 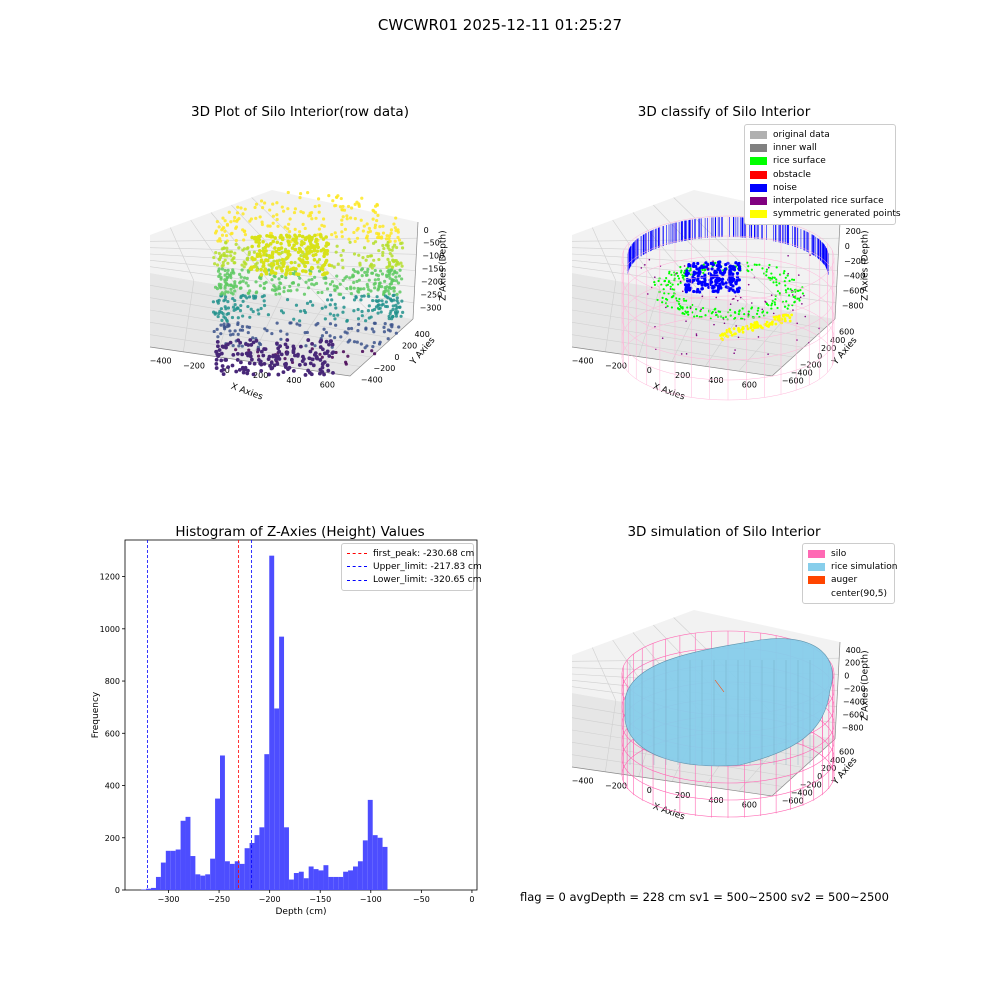 I want to click on legend-label: obstacle, so click(x=792, y=174).